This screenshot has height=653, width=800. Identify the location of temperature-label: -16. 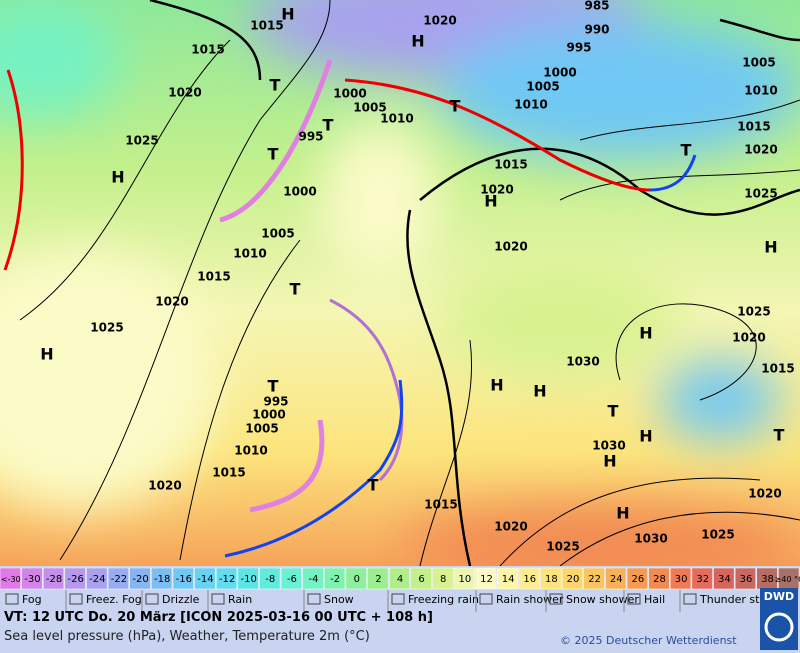
(184, 579).